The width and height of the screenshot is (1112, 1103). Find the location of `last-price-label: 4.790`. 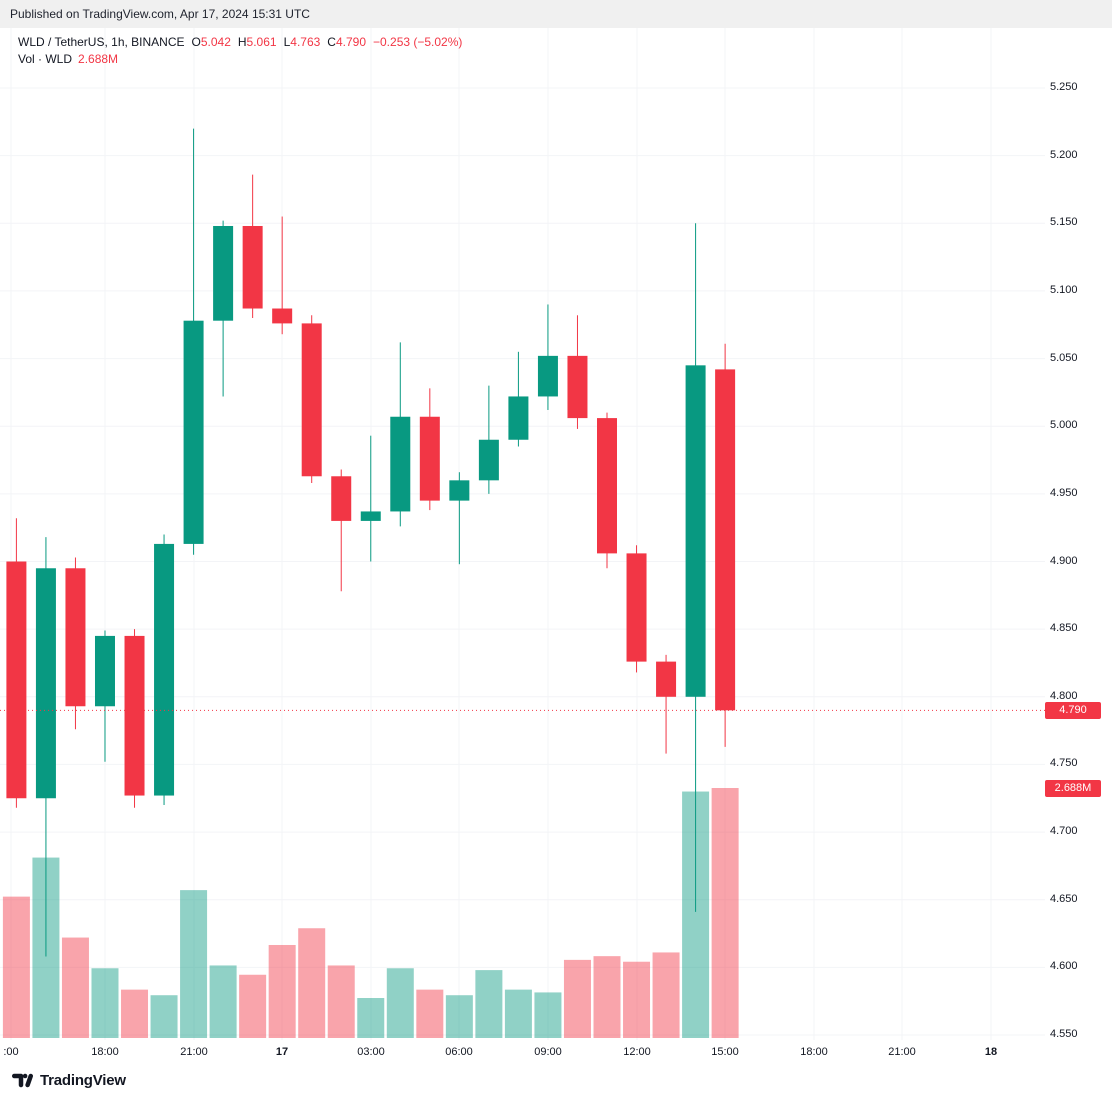

last-price-label: 4.790 is located at coordinates (1073, 710).